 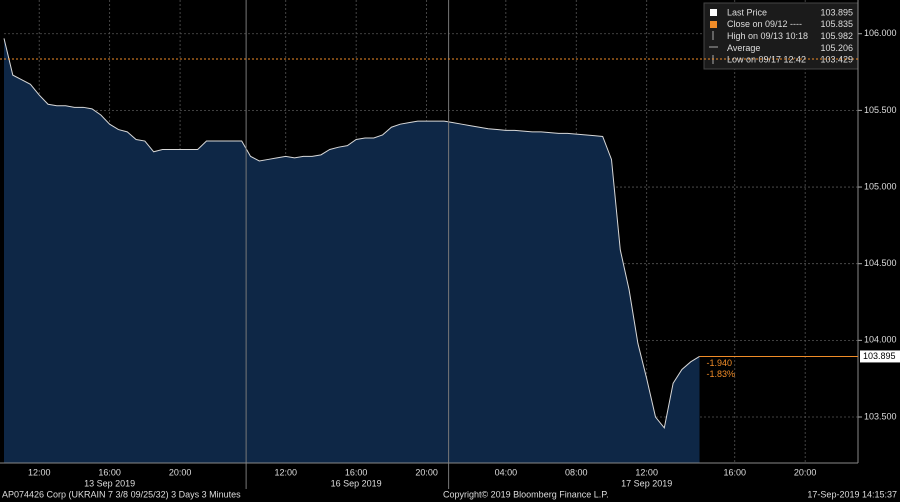 I want to click on last-price-label: 103.895, so click(x=879, y=356).